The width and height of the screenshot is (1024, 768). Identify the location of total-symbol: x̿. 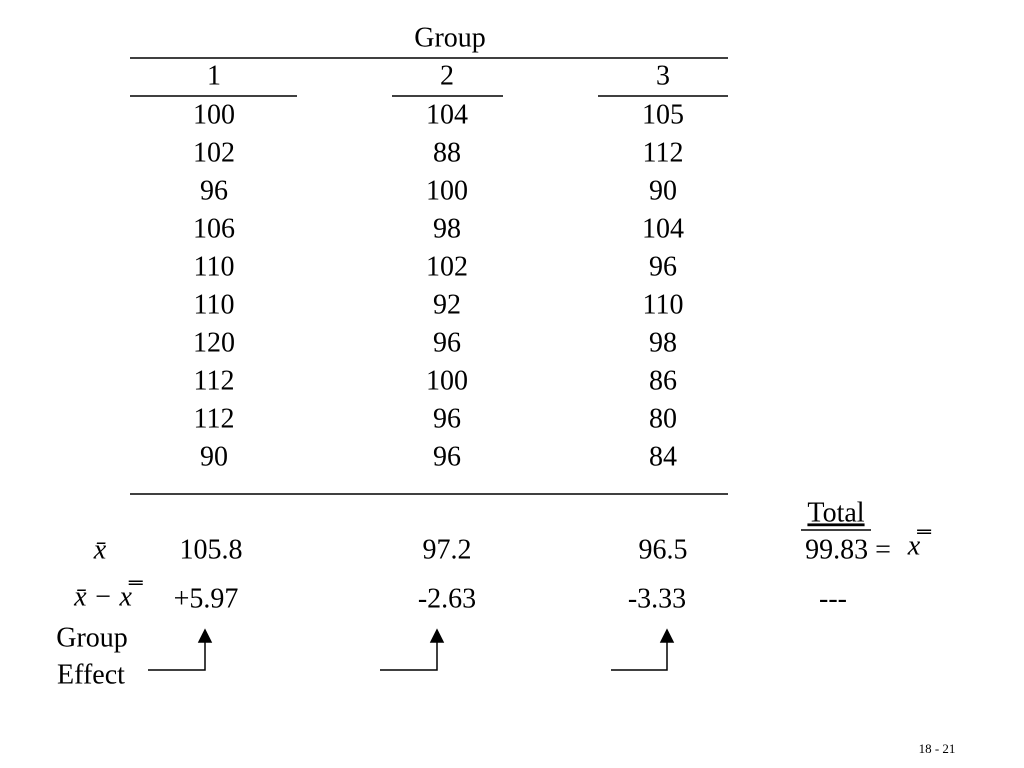
(919, 545).